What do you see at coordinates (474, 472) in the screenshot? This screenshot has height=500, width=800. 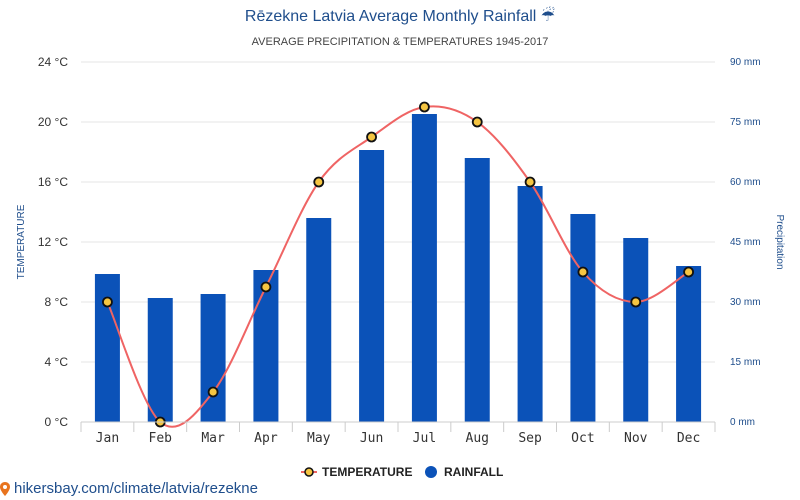 I see `legend-rainfall-label: RAINFALL` at bounding box center [474, 472].